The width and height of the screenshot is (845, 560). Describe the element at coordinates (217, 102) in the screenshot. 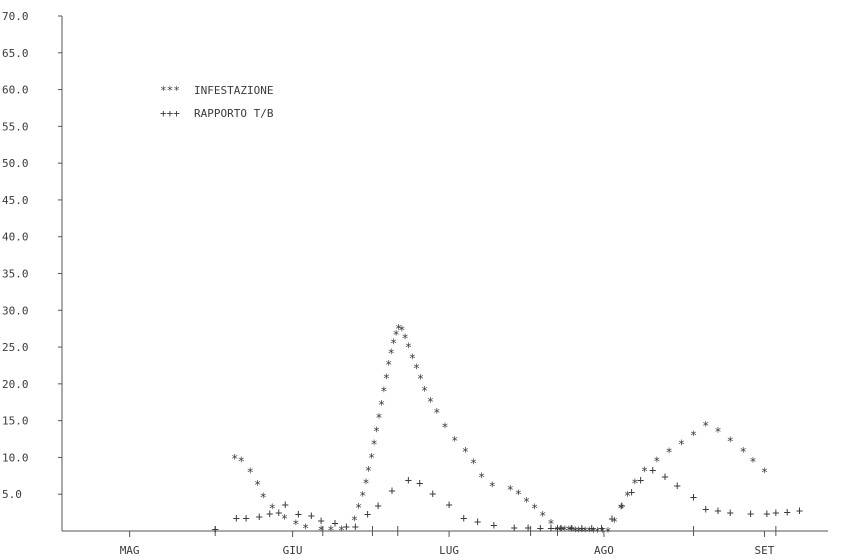

I see `legend: *** INFESTAZIONE +++ RAPPORTO T/B` at that location.